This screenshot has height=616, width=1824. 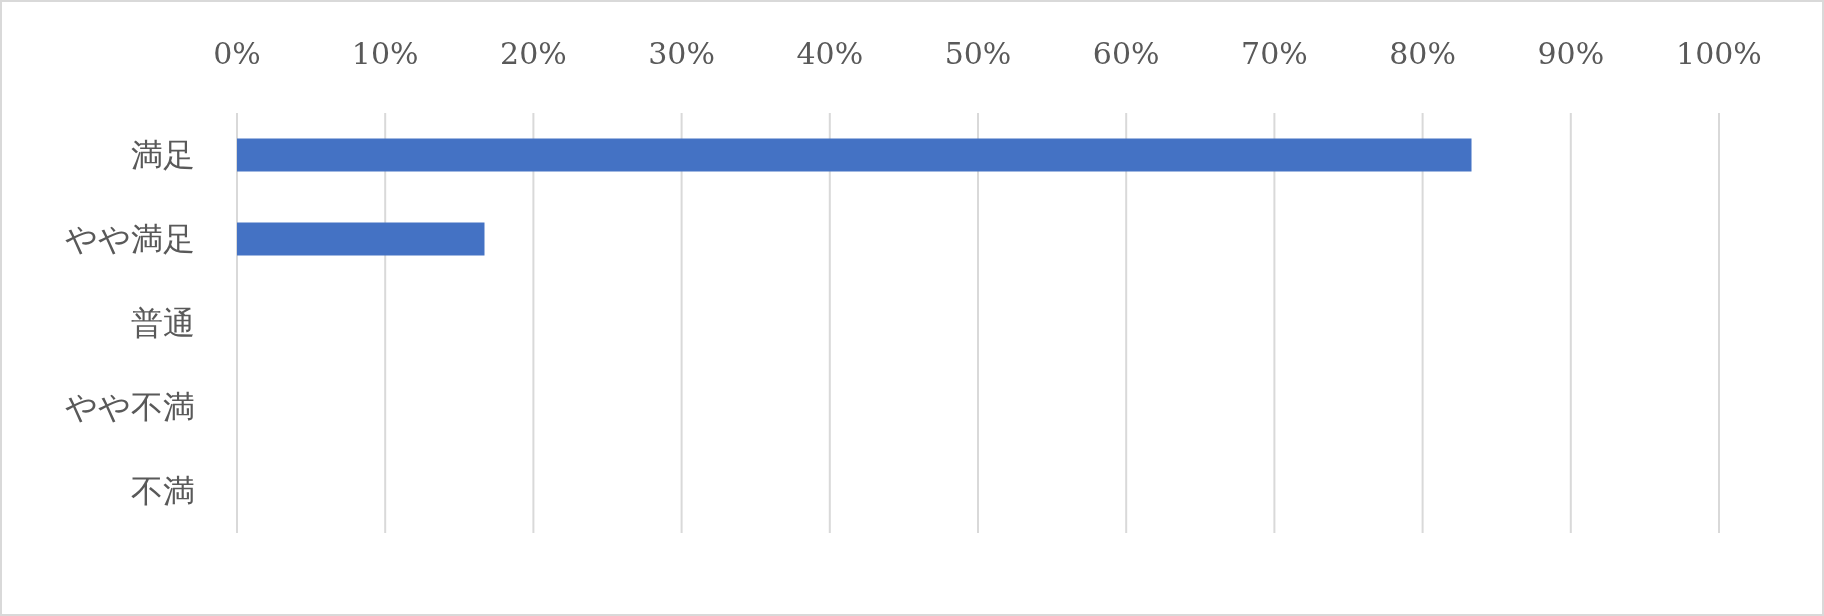 What do you see at coordinates (1126, 53) in the screenshot?
I see `x-tick-label: 60%` at bounding box center [1126, 53].